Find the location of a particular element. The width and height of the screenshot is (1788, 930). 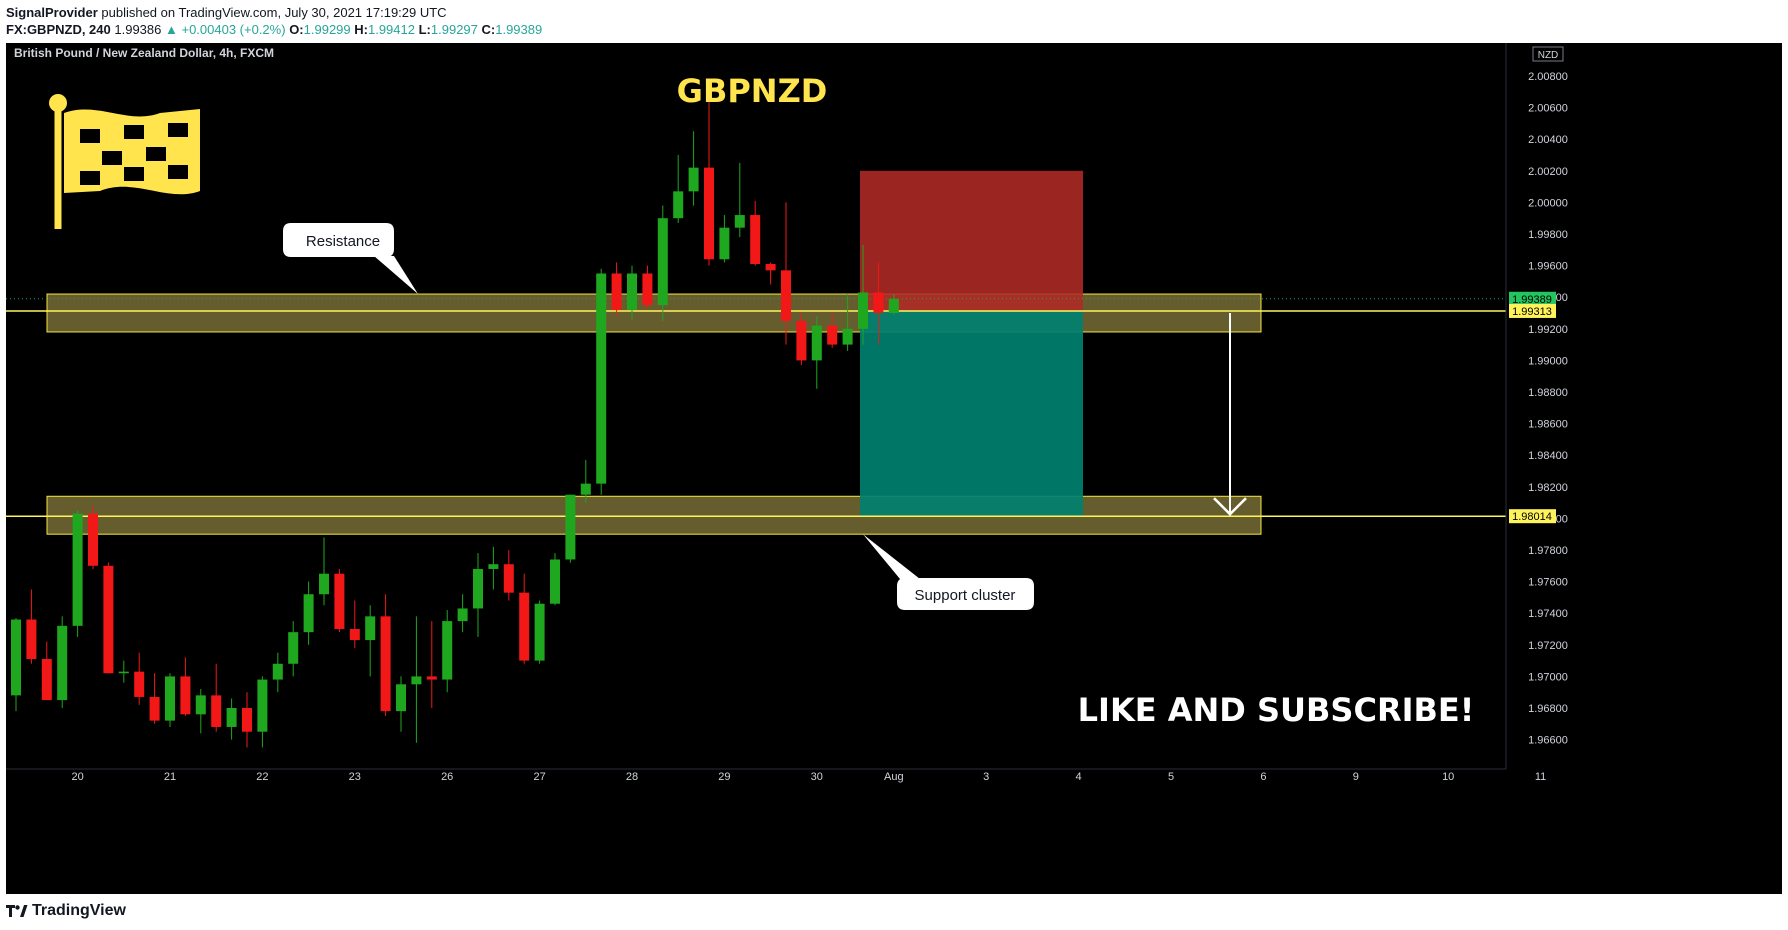

author-name: SignalProvider is located at coordinates (52, 12).